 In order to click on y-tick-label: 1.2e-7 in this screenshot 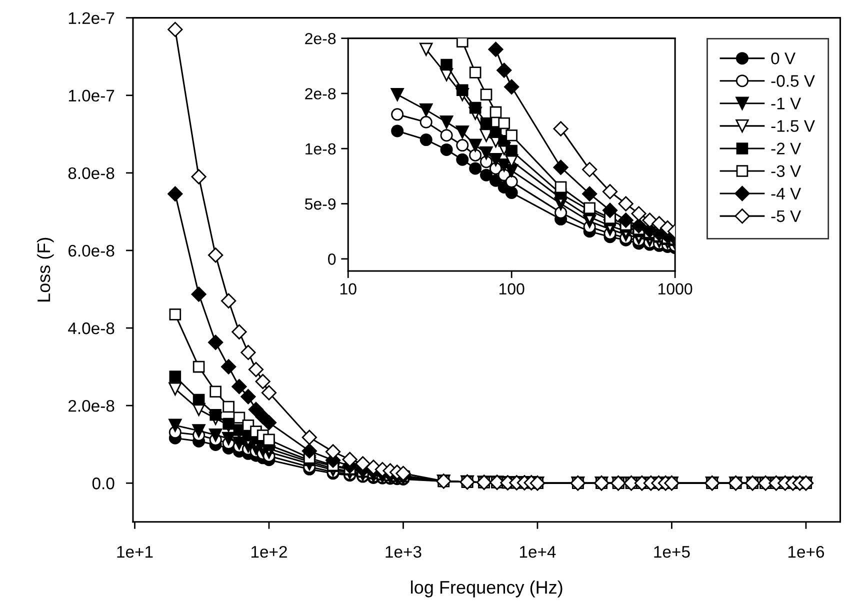, I will do `click(91, 18)`.